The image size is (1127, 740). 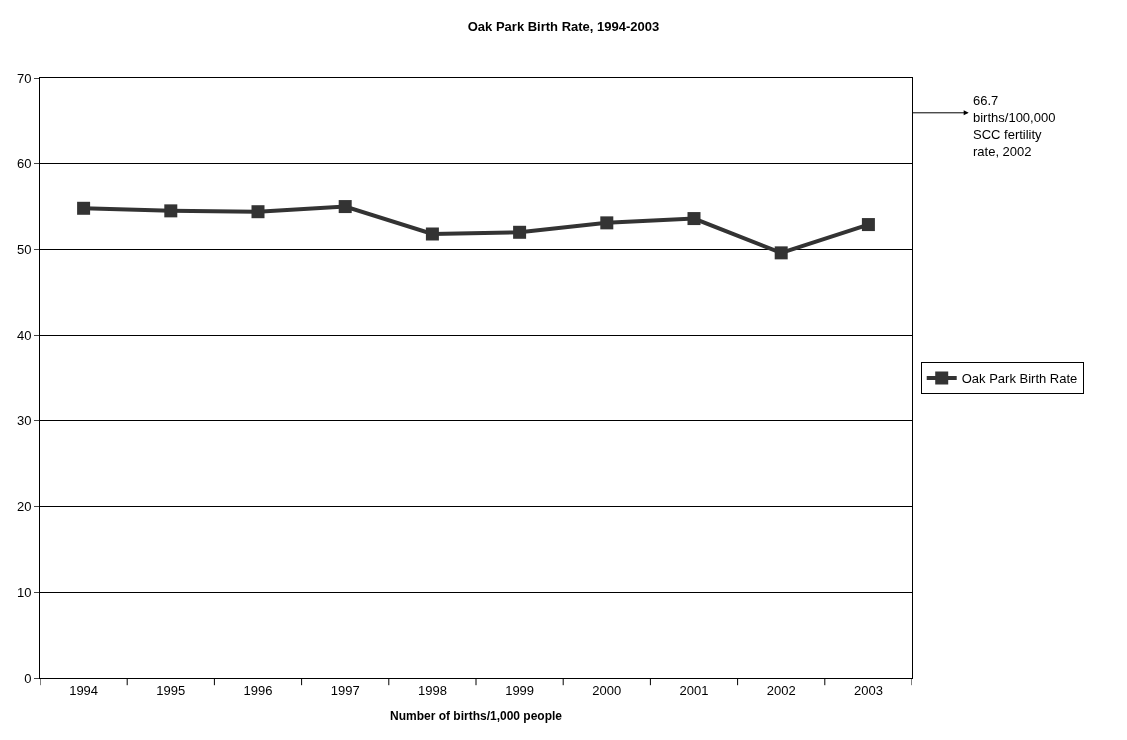 What do you see at coordinates (563, 27) in the screenshot?
I see `chart-title: Oak Park Birth Rate, 1994-2003` at bounding box center [563, 27].